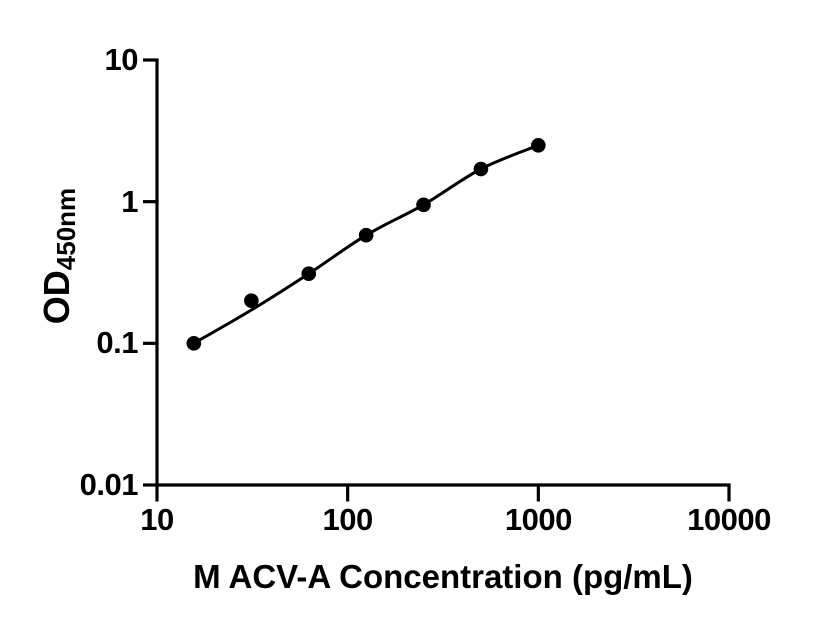 This screenshot has height=640, width=816. I want to click on x-tick-label-3: 10000, so click(729, 519).